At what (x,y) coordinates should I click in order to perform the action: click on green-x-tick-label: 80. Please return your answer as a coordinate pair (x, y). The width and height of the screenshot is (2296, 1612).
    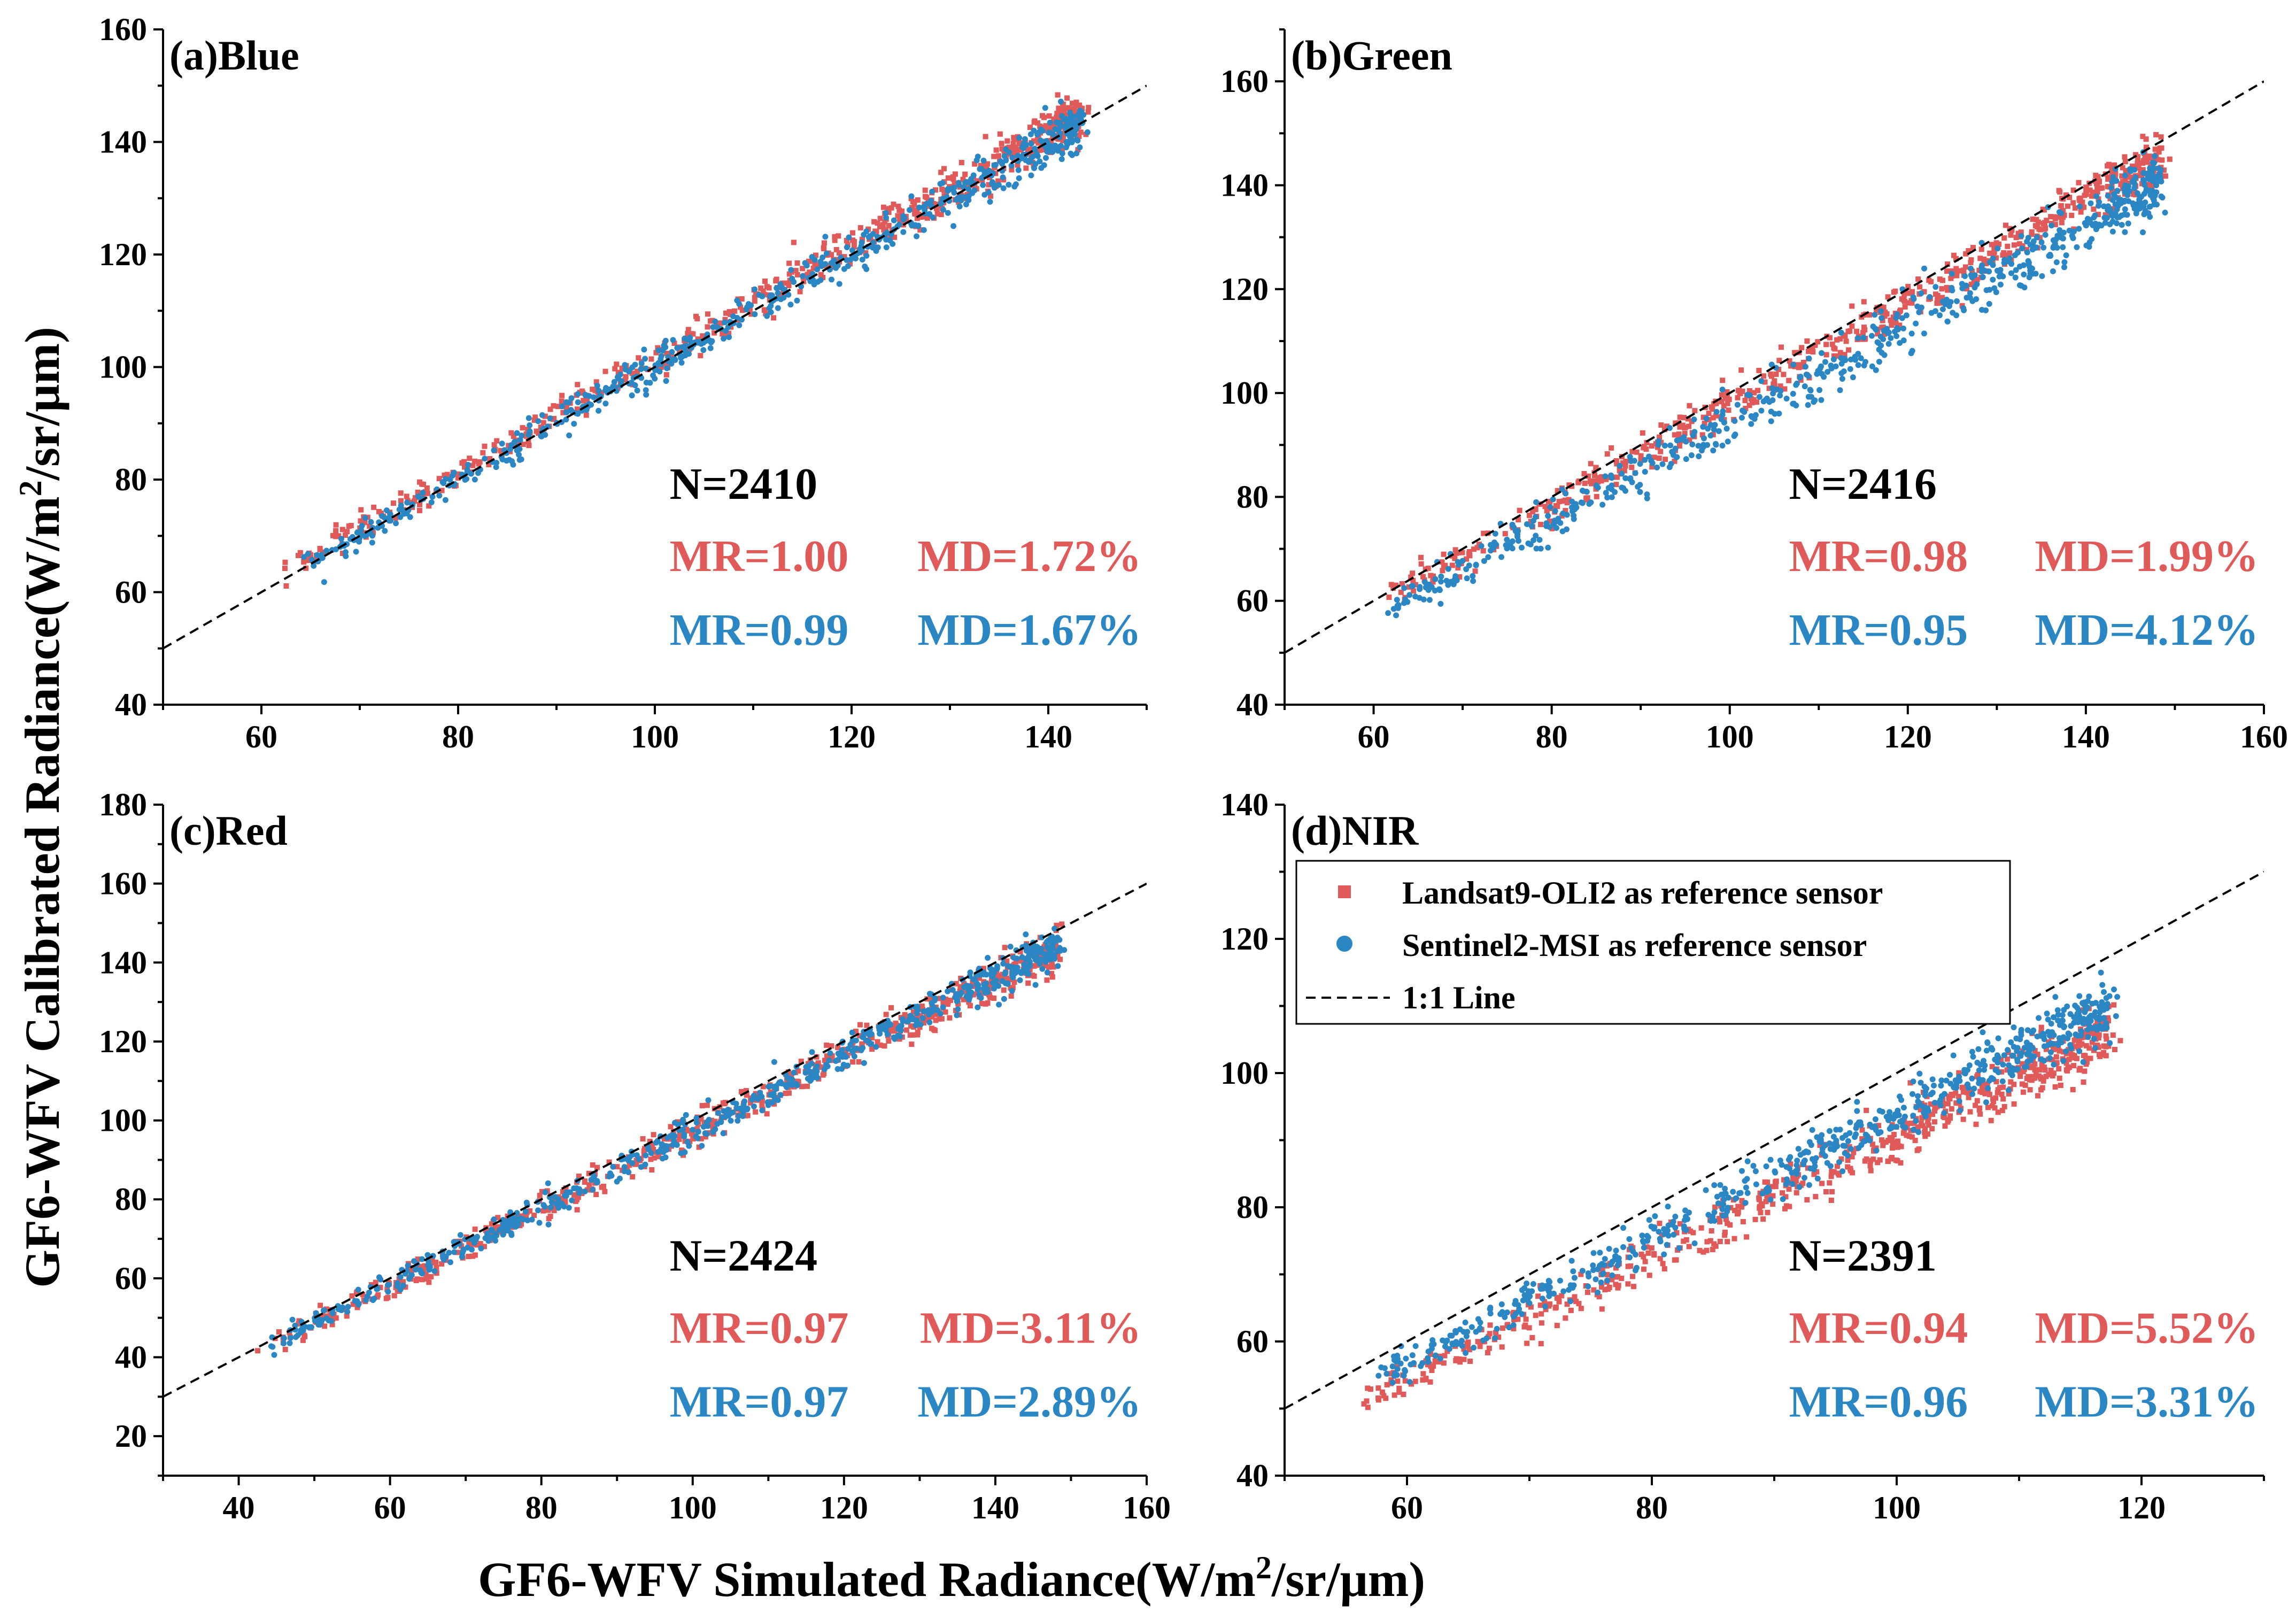
    Looking at the image, I should click on (1552, 736).